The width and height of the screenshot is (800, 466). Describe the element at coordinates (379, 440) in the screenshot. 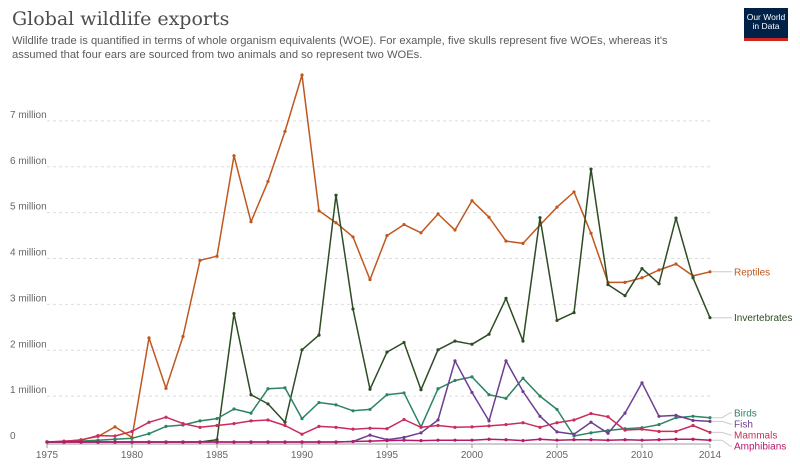

I see `amphibians-line` at that location.